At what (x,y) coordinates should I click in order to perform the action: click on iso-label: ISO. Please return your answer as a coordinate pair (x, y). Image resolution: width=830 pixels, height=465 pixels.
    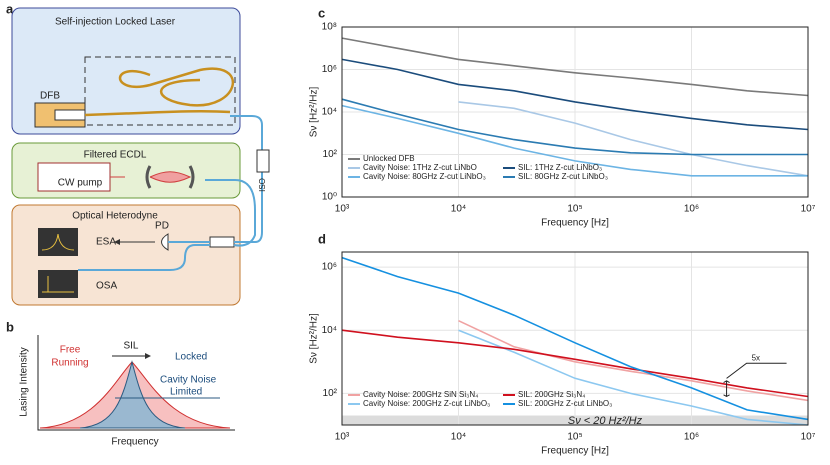
    Looking at the image, I should click on (262, 185).